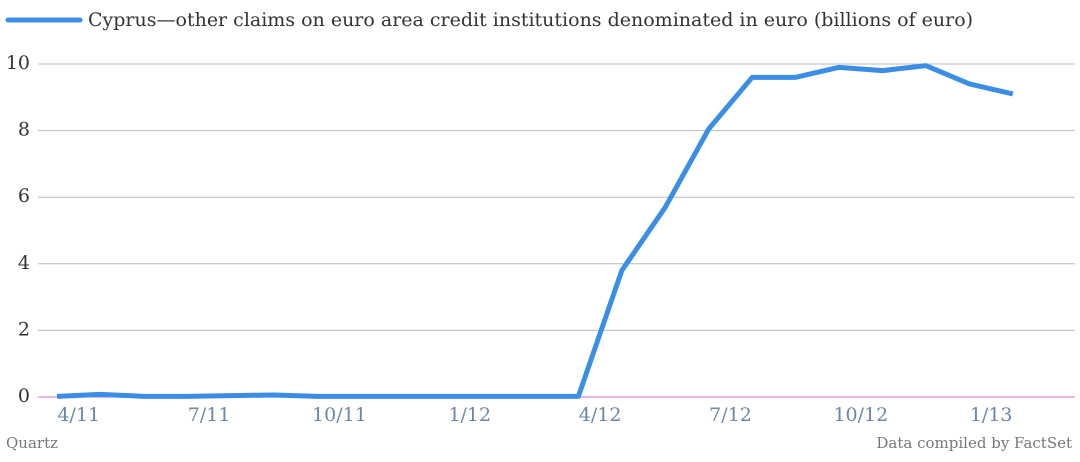  Describe the element at coordinates (991, 415) in the screenshot. I see `x-tick-label: 1/13` at that location.